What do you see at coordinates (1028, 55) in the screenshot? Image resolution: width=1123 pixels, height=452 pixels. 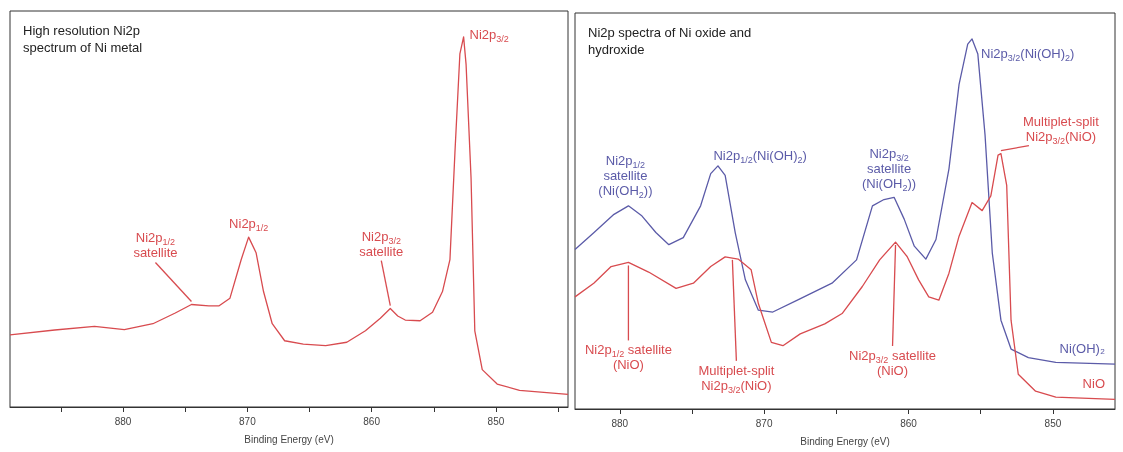 I see `annotation: Ni2p$_{3/2}$(Ni(OH)$_{2}$)` at bounding box center [1028, 55].